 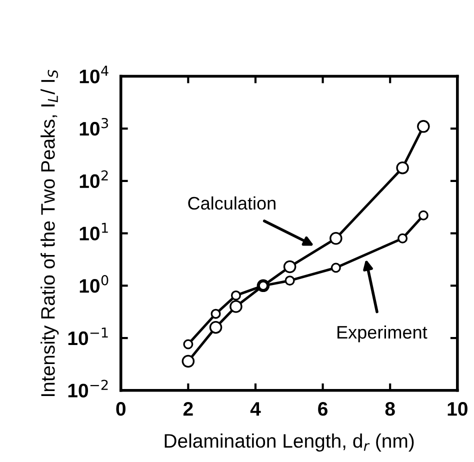 I want to click on y-tick-label: 10$^{−2}$, so click(x=88, y=389).